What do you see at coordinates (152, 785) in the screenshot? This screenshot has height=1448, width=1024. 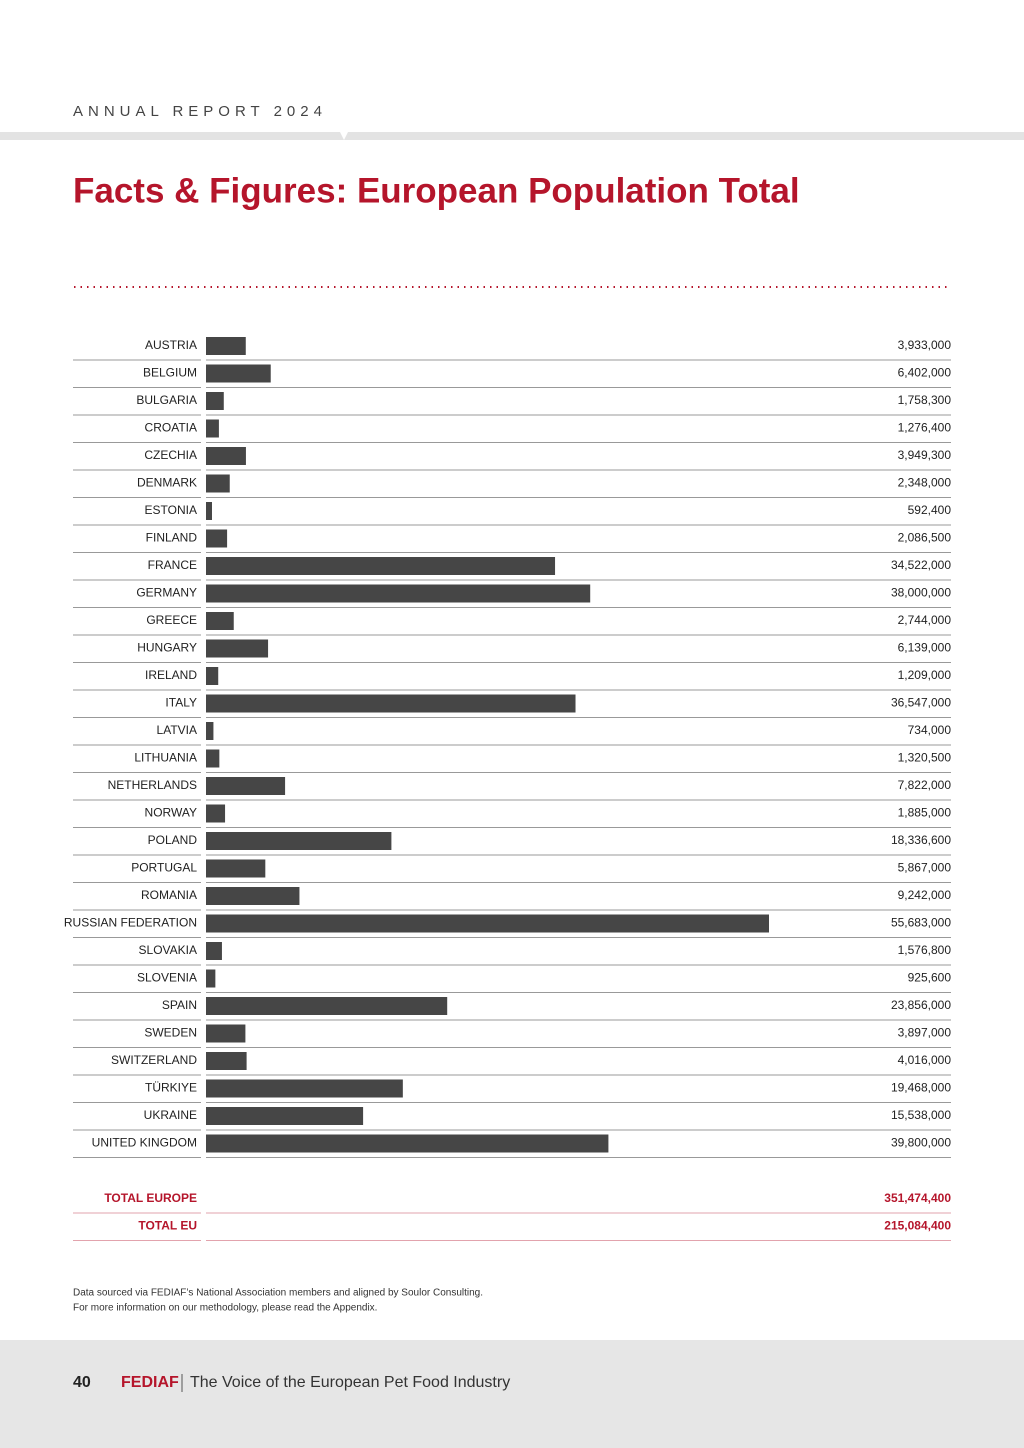 I see `row-label: NETHERLANDS` at bounding box center [152, 785].